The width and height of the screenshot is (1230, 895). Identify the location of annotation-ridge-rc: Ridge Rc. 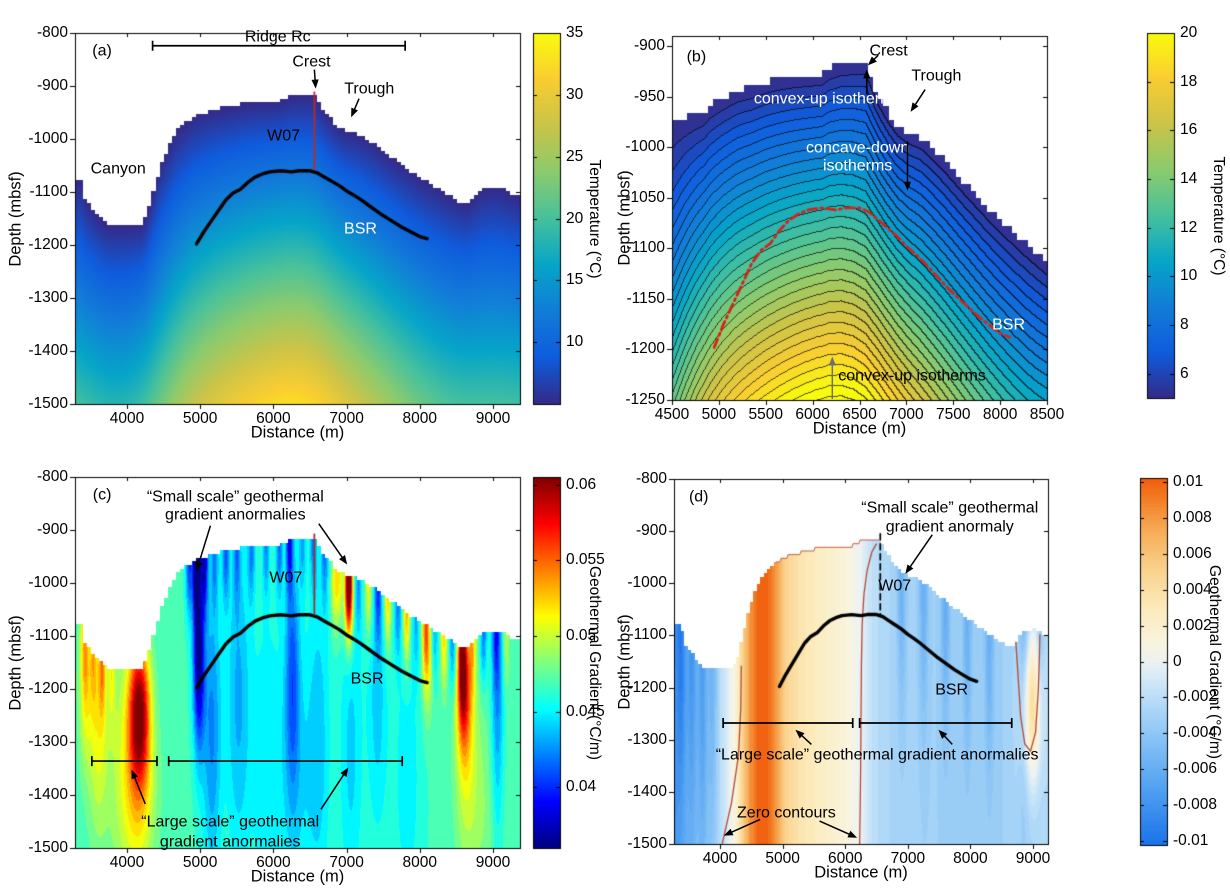
(277, 37).